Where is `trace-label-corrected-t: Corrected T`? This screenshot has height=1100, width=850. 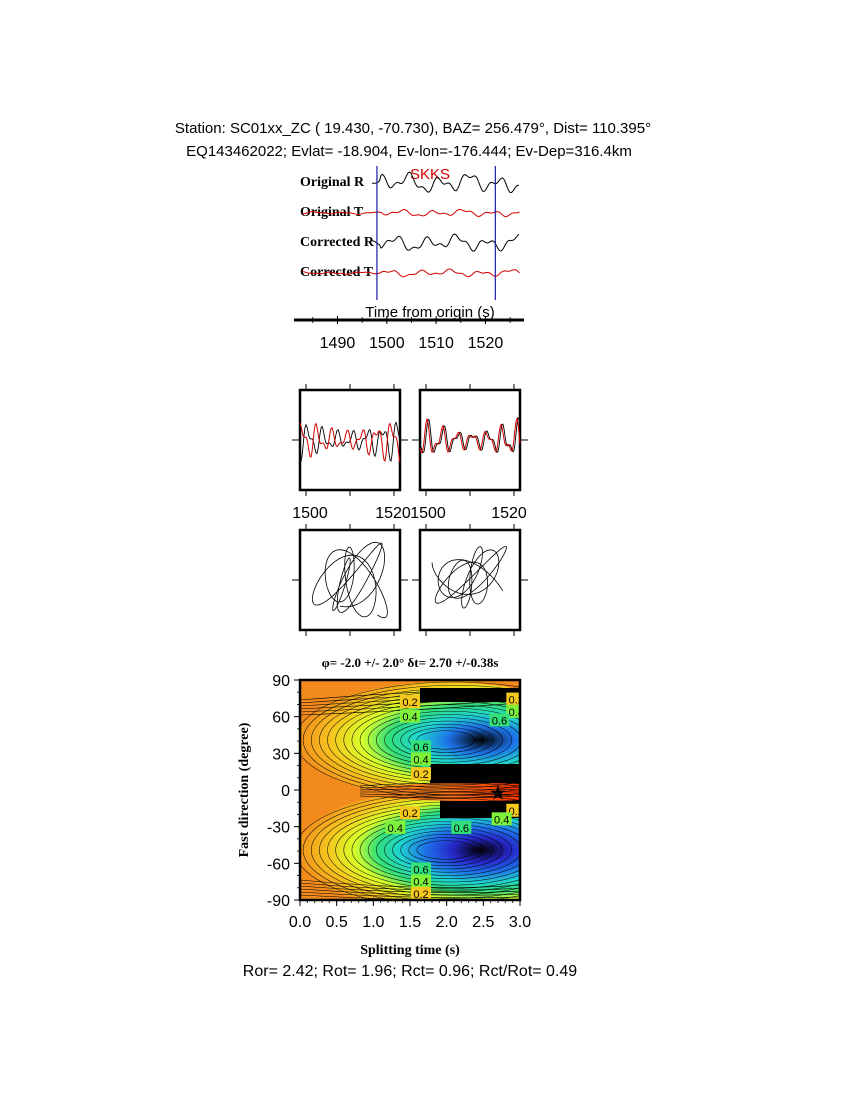
trace-label-corrected-t: Corrected T is located at coordinates (337, 272).